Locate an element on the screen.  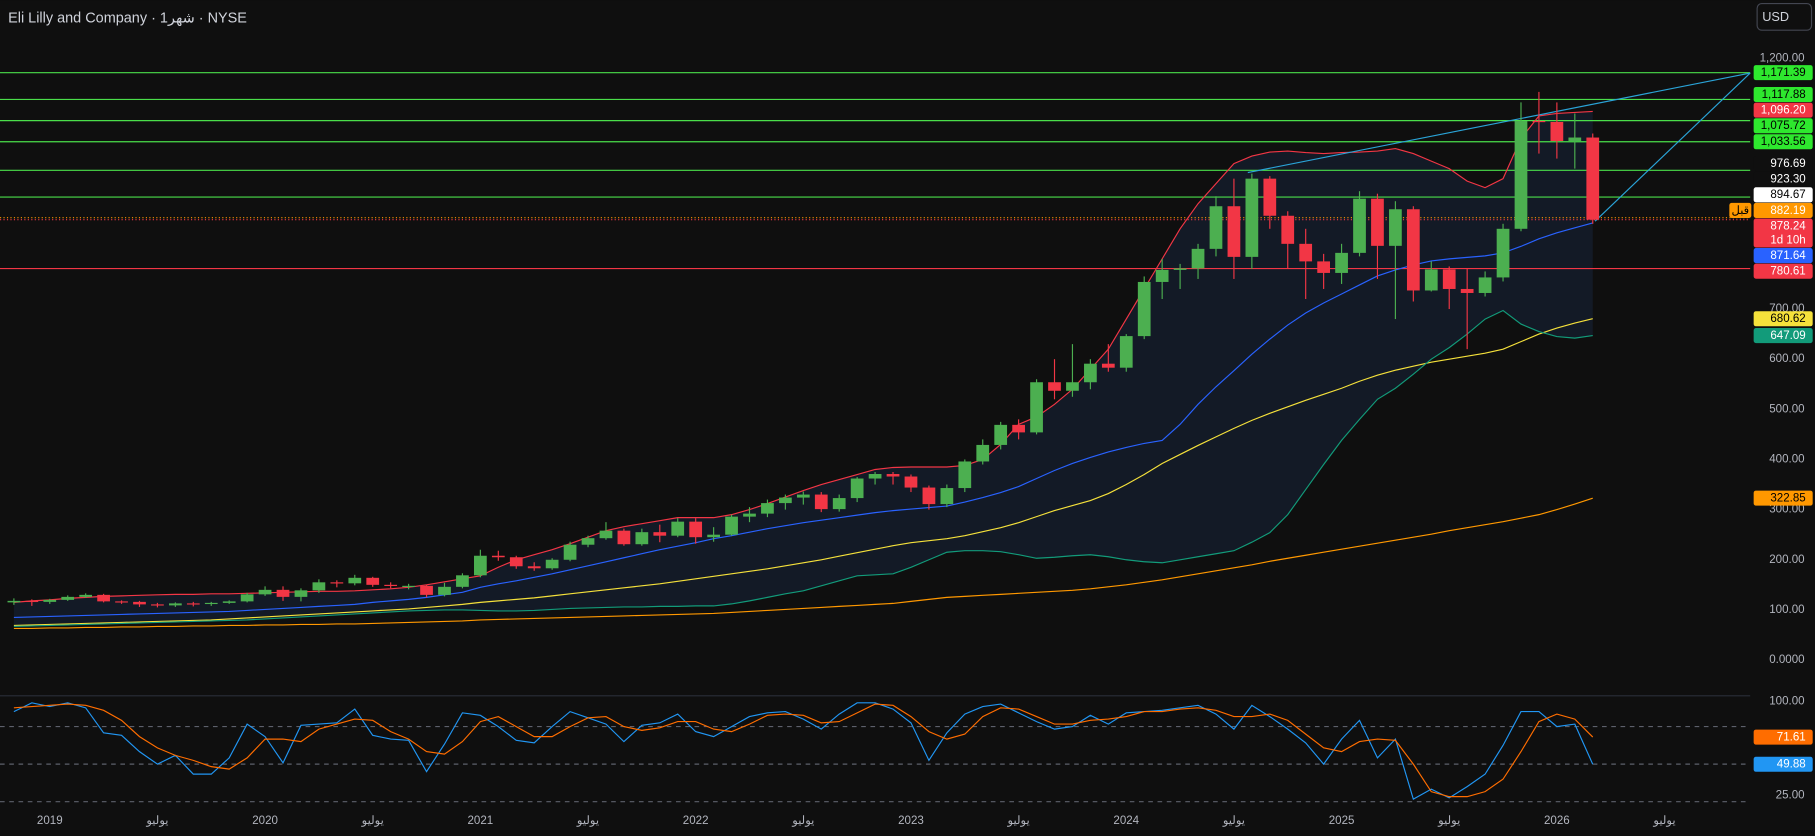
price-label: 1,171.39 is located at coordinates (1783, 73).